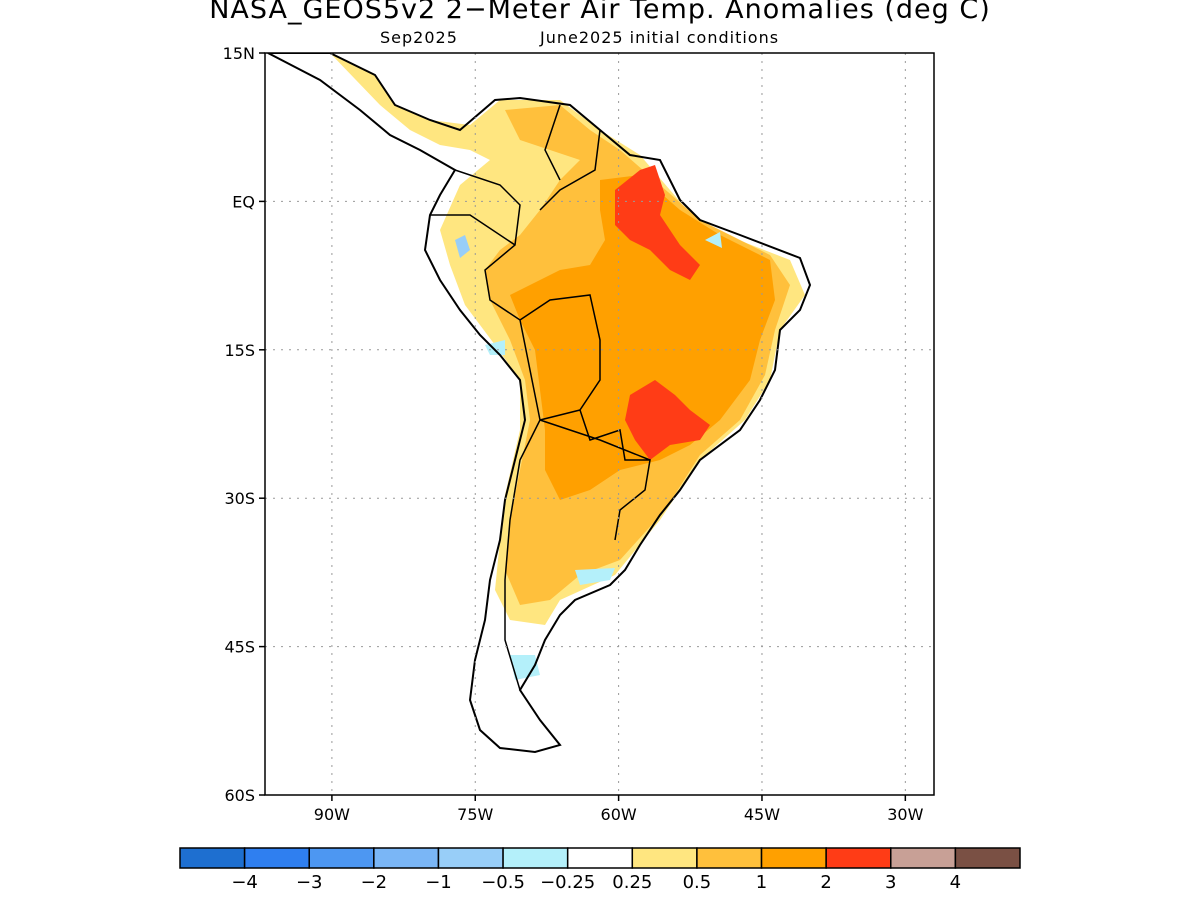 This screenshot has width=1200, height=900. I want to click on lon-tick-label: 60W, so click(619, 814).